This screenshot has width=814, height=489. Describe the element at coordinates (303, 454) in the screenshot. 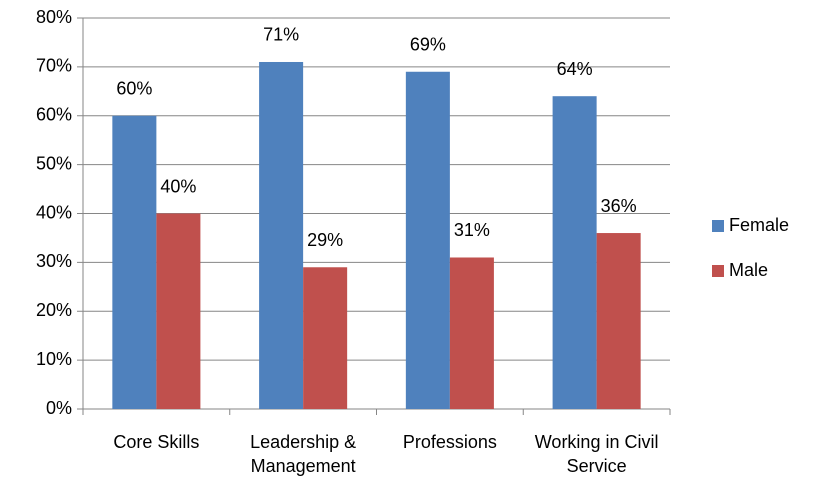

I see `x-tick-label: Leadership & Management` at that location.